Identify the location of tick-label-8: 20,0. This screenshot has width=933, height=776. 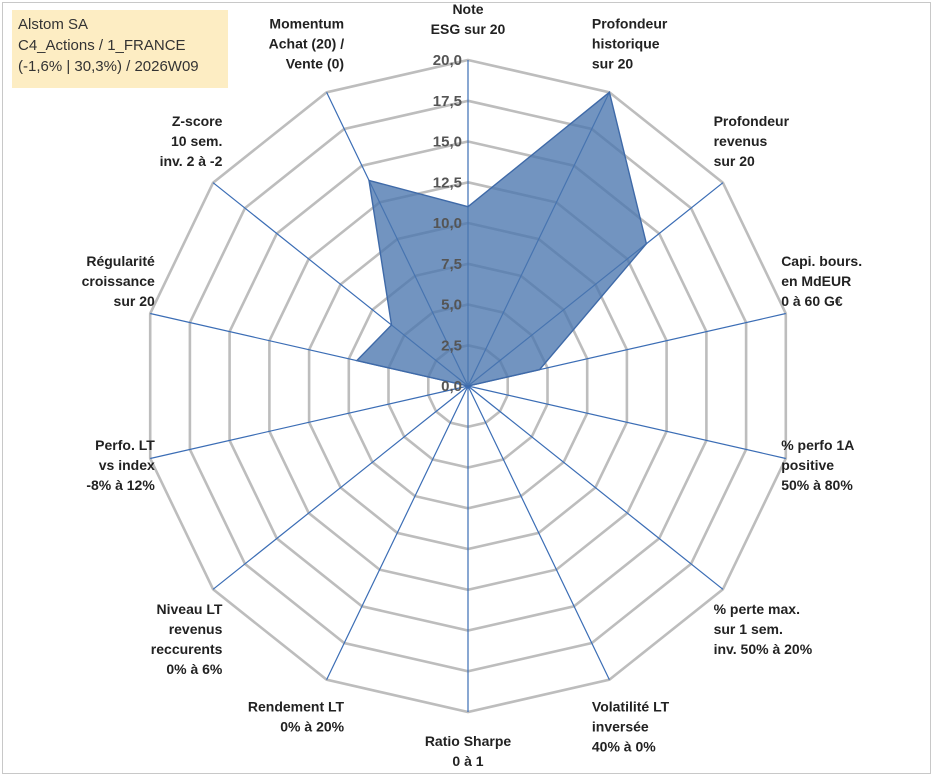
(447, 60).